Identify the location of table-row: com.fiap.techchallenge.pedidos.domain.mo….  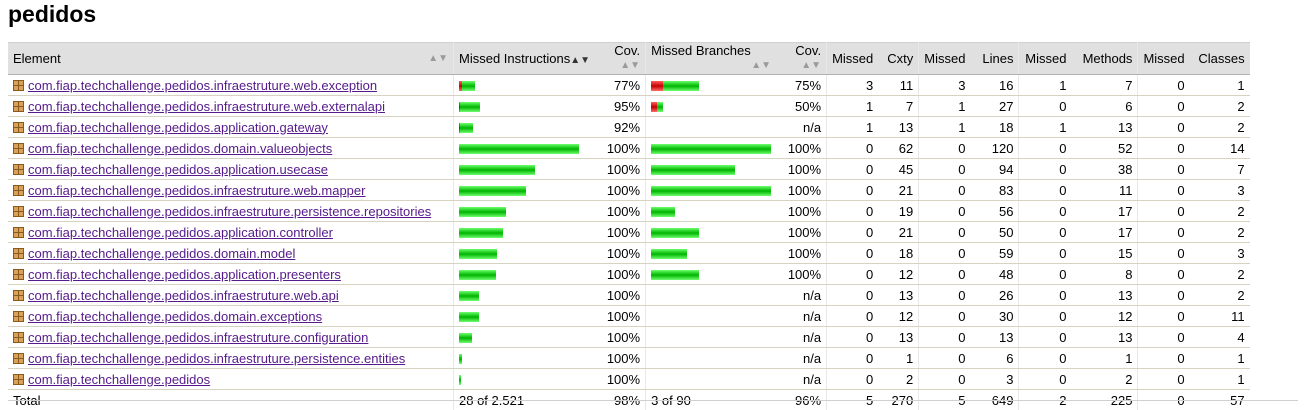
(629, 253).